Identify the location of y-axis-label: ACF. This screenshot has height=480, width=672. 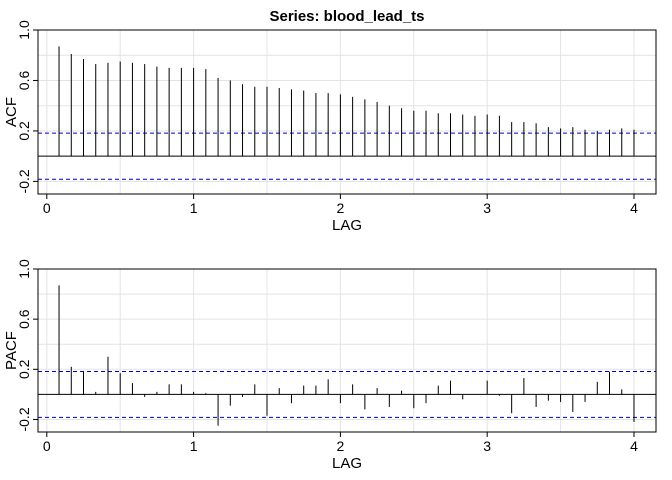
(11, 112).